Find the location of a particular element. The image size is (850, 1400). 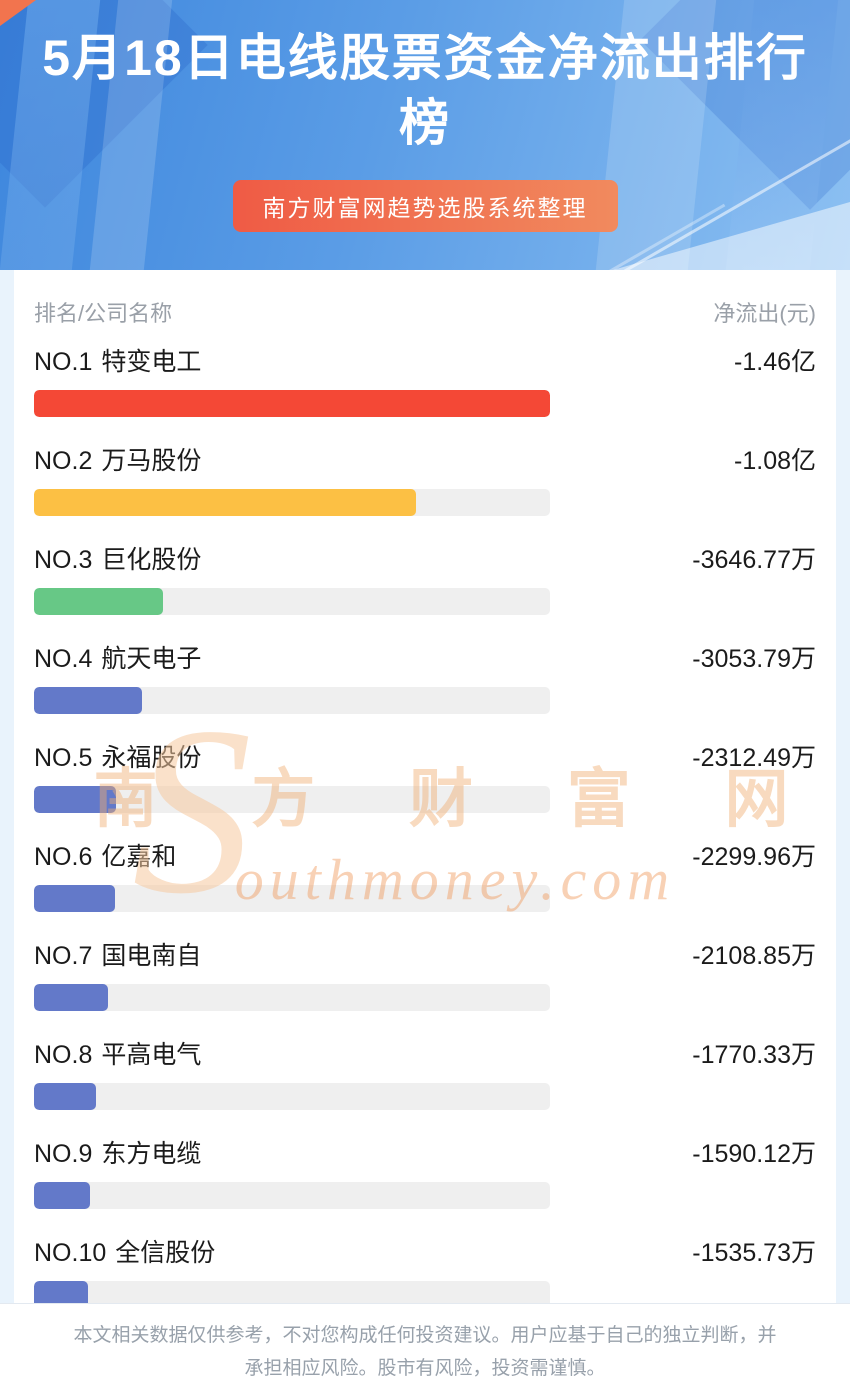

company-name: 永福股份 is located at coordinates (151, 758).